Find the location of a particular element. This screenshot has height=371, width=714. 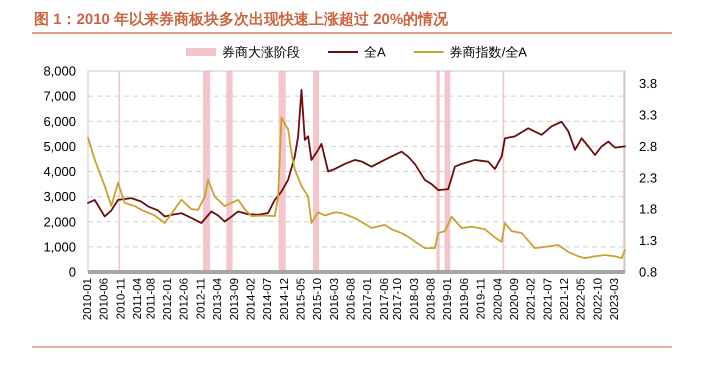

x-tick-label: 2021-07 is located at coordinates (548, 299).